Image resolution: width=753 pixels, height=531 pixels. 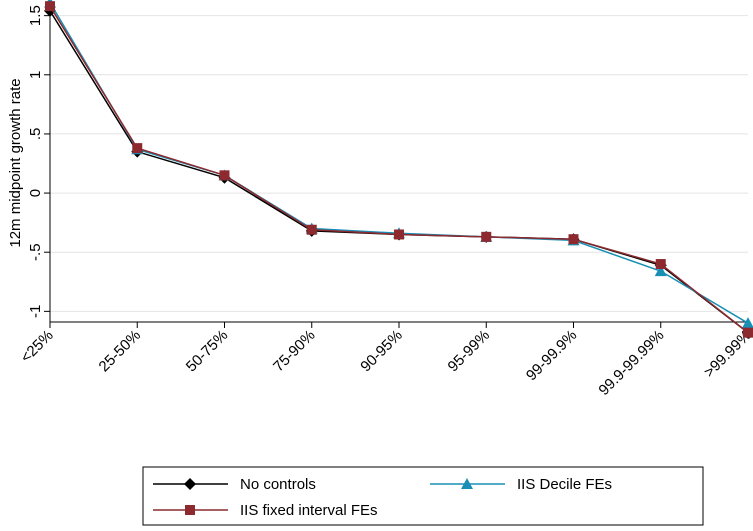 I want to click on y-tick-label: -.5, so click(x=35, y=252).